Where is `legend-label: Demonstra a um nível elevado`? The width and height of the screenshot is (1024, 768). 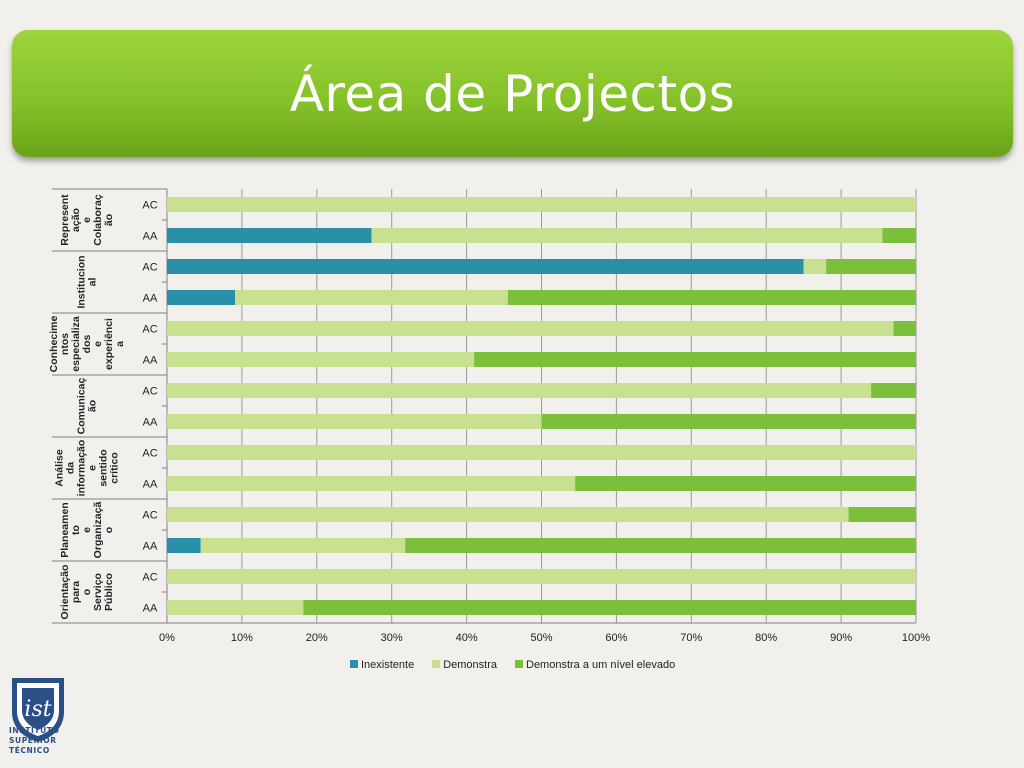
legend-label: Demonstra a um nível elevado is located at coordinates (600, 665).